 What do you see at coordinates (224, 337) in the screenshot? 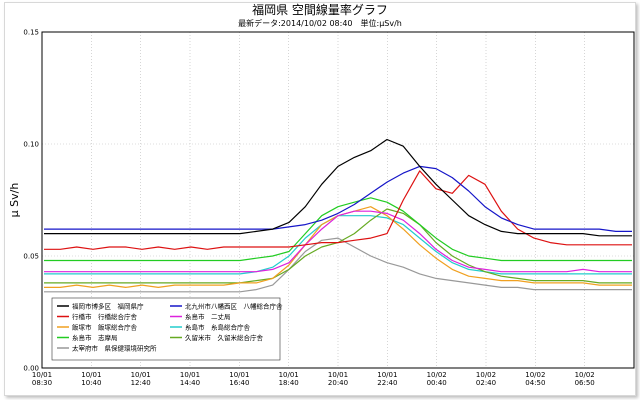
I see `legend-label: 久留米市 久留米総合庁舎` at bounding box center [224, 337].